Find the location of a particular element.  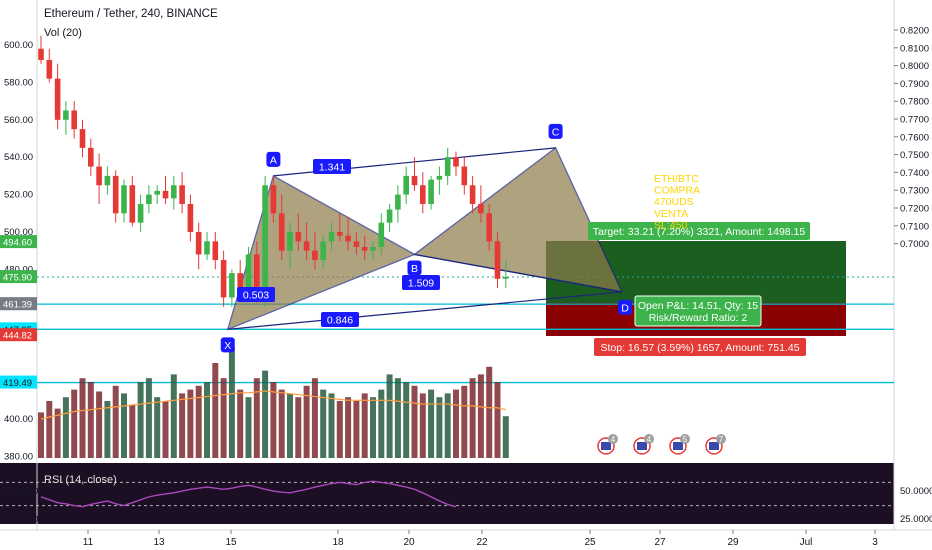

x-tick-label: 13 is located at coordinates (159, 542).